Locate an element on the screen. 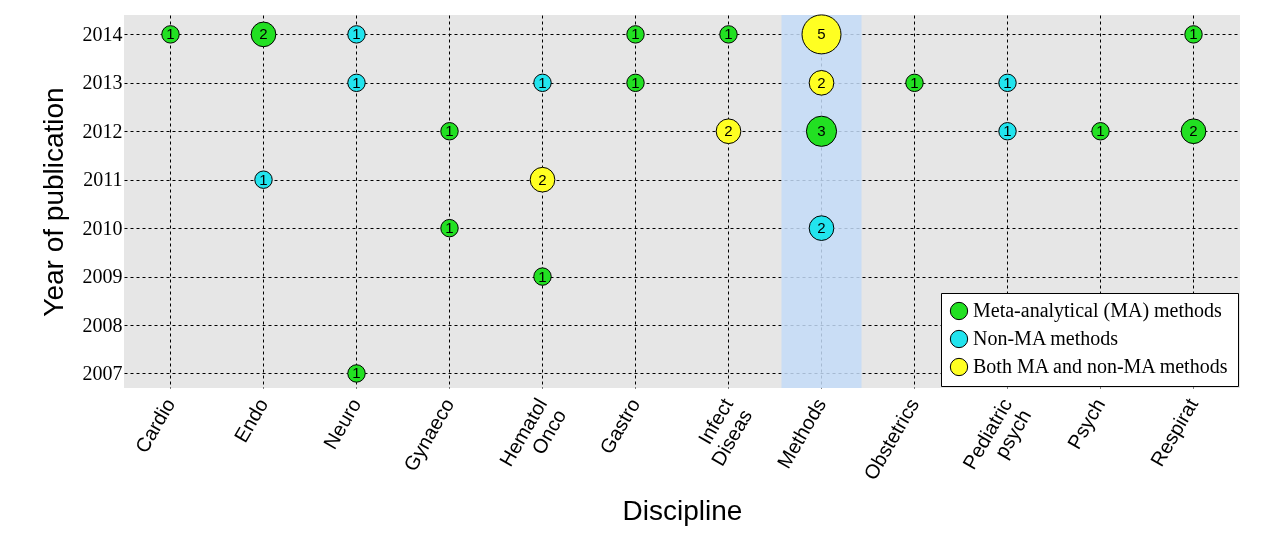 This screenshot has width=1284, height=547. y-tick-label: 2013 is located at coordinates (102, 82).